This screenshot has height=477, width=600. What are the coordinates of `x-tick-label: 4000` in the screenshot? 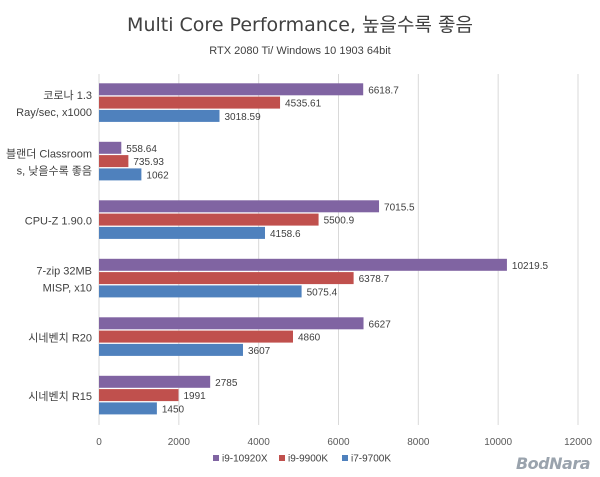 It's located at (259, 442).